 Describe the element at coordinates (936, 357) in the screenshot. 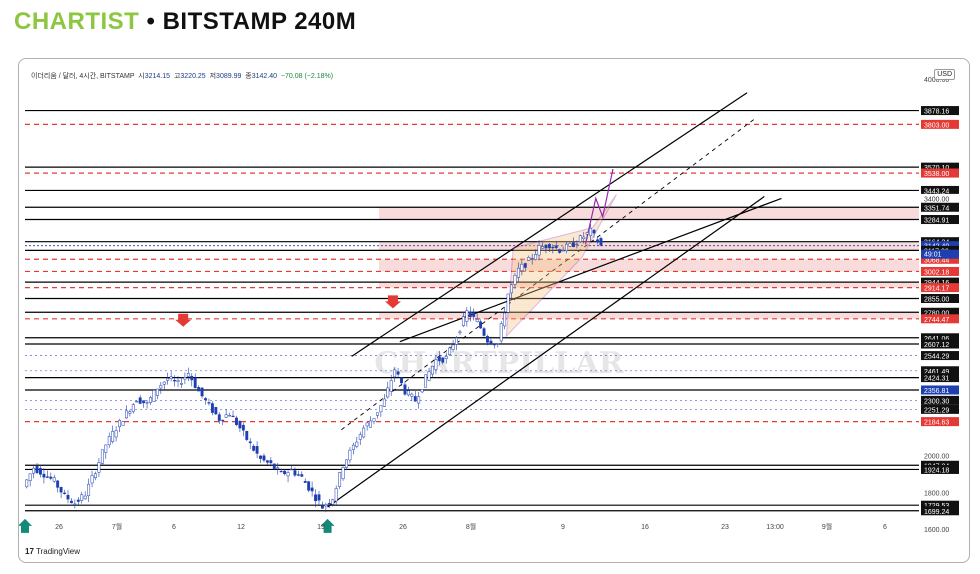

I see `price-tag-21: 2544.29` at that location.